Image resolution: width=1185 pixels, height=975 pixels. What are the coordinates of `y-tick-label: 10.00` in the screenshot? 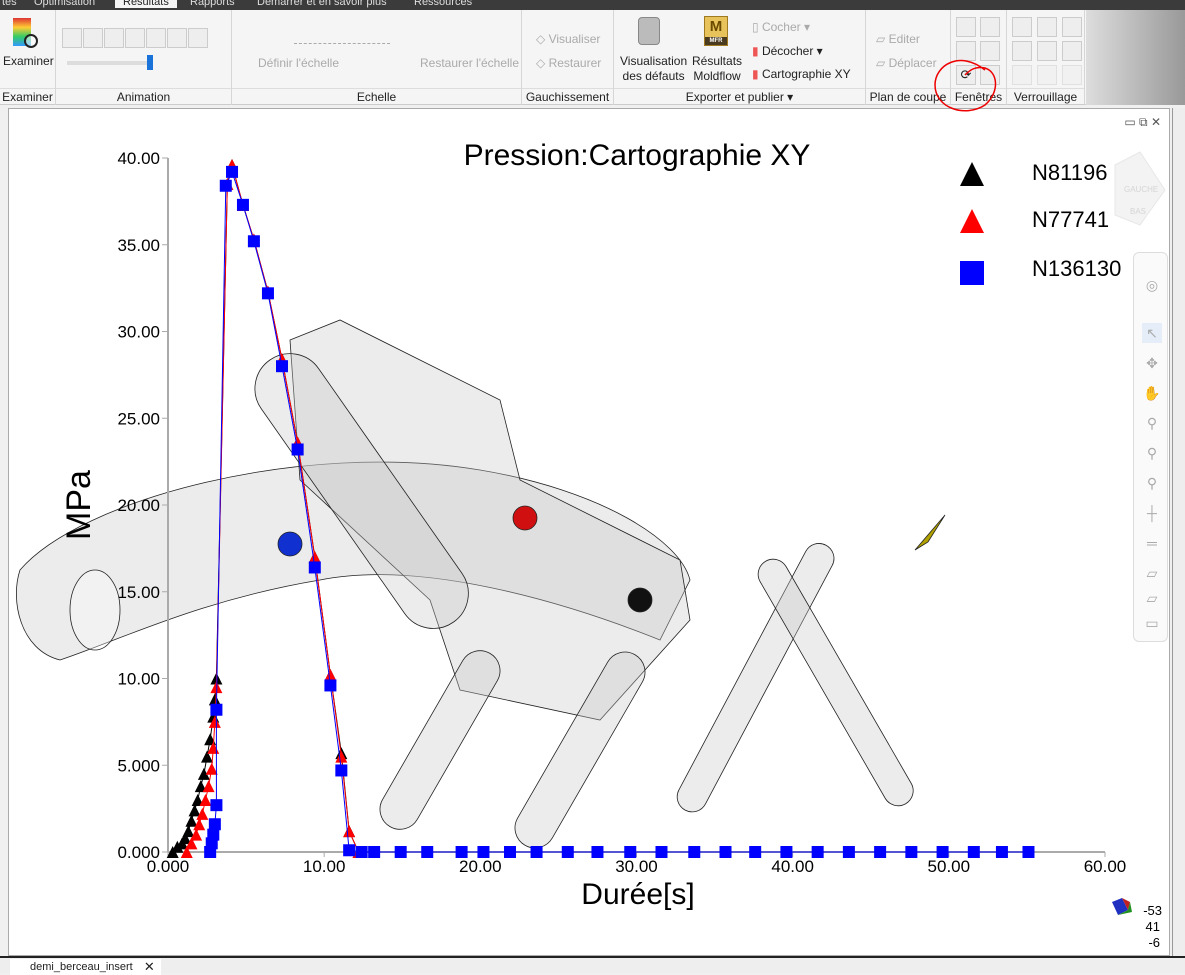 It's located at (138, 679).